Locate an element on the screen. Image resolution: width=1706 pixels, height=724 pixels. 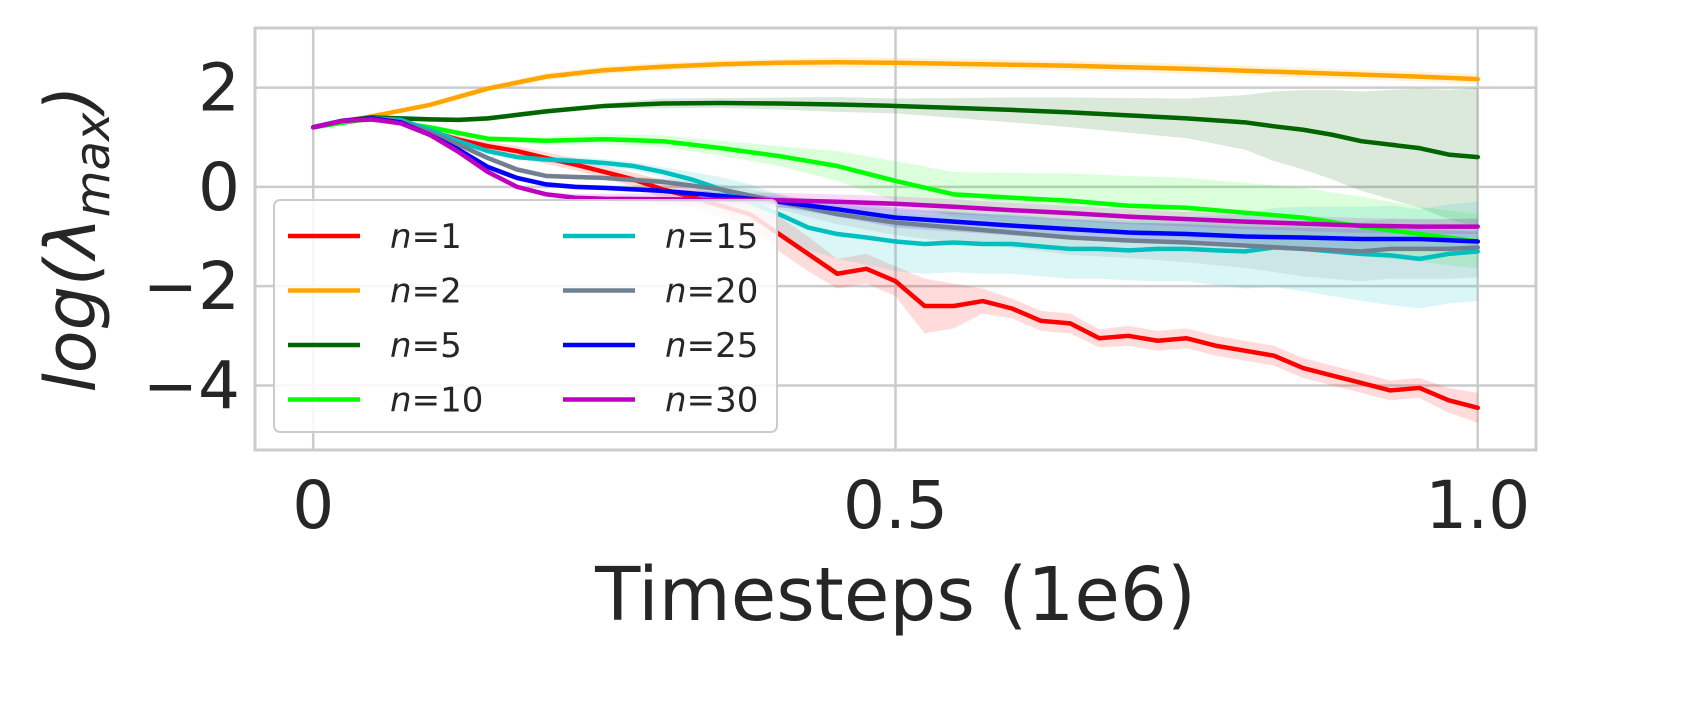
x-tick-label: 0.5 is located at coordinates (895, 505).